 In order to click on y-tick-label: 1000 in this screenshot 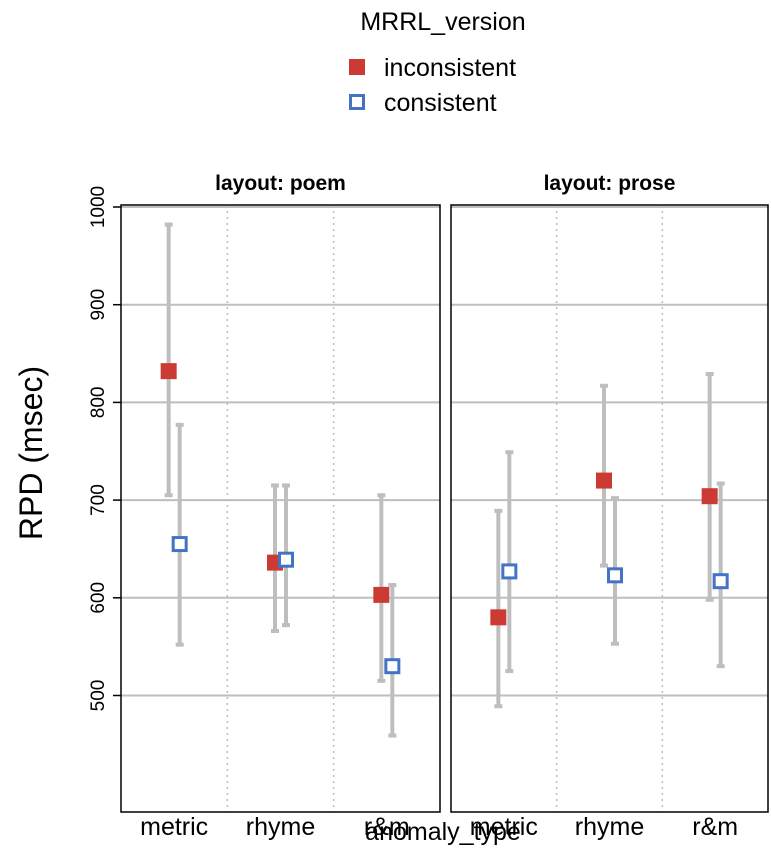, I will do `click(98, 207)`.